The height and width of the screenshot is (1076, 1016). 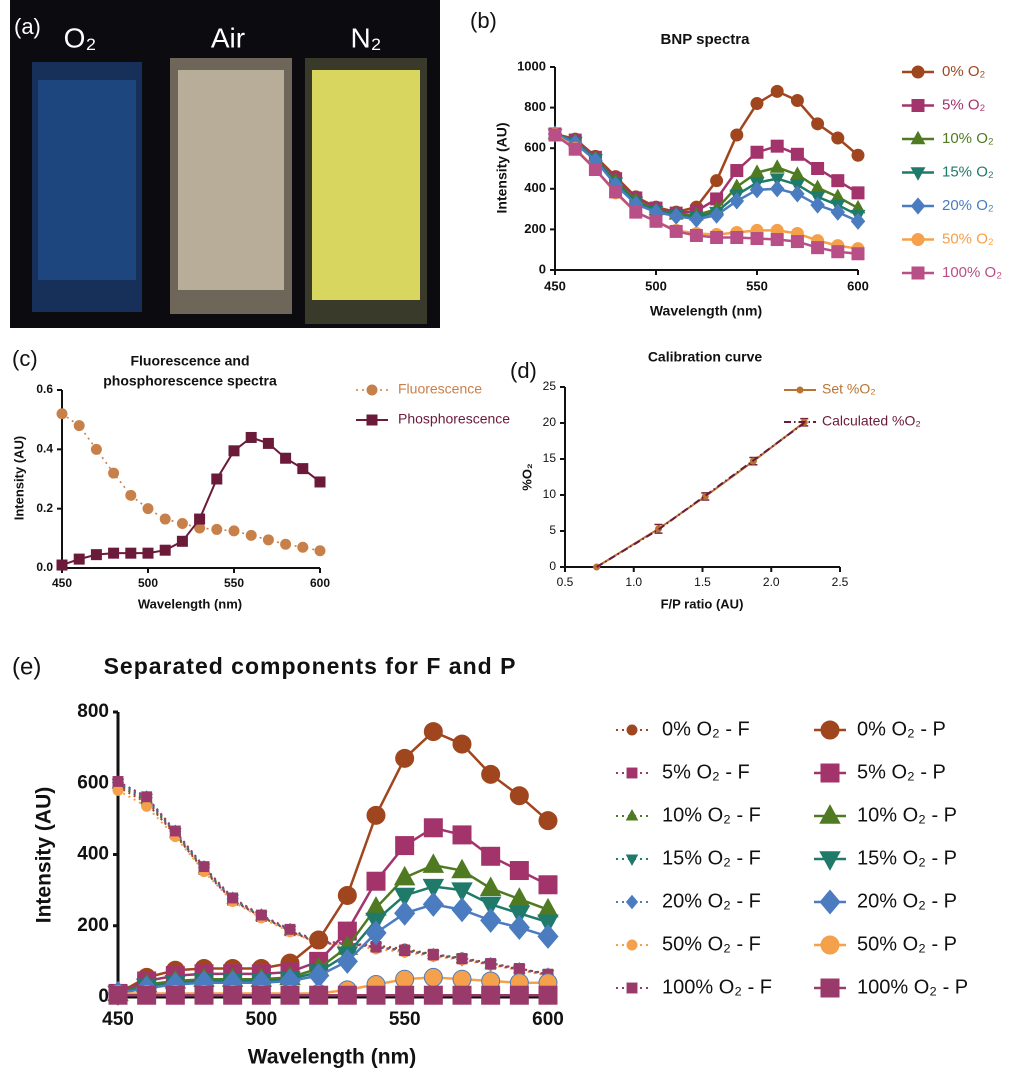 What do you see at coordinates (706, 729) in the screenshot?
I see `legend-label: 0% O₂ - F` at bounding box center [706, 729].